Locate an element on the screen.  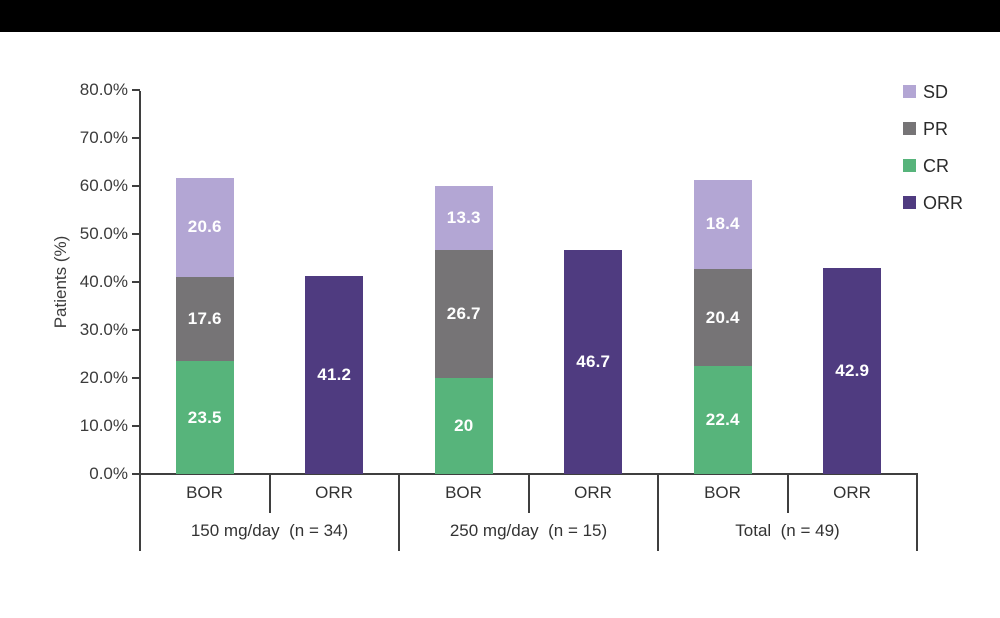
bar-value-label: 20.4 is located at coordinates (722, 317).